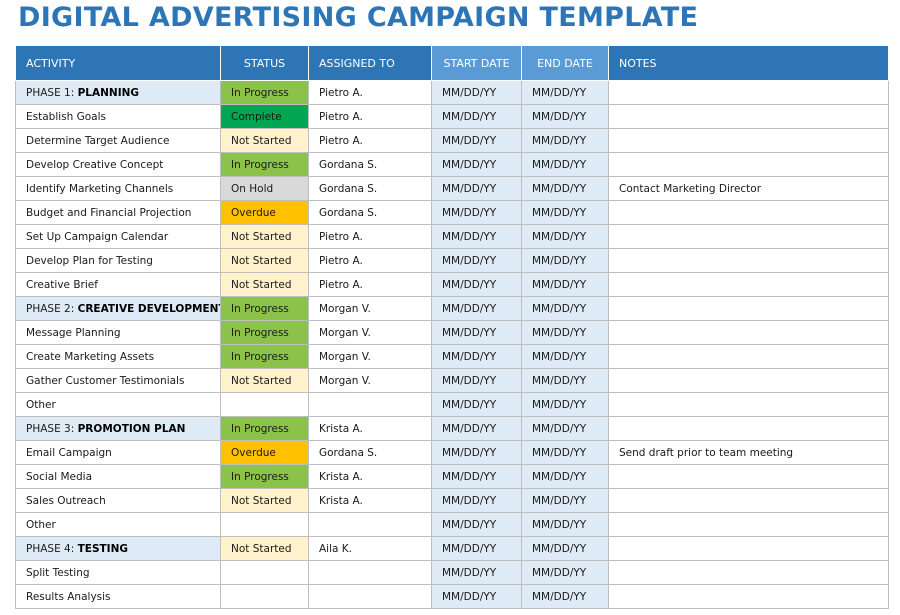 The width and height of the screenshot is (900, 615). I want to click on status-cell: On Hold, so click(264, 188).